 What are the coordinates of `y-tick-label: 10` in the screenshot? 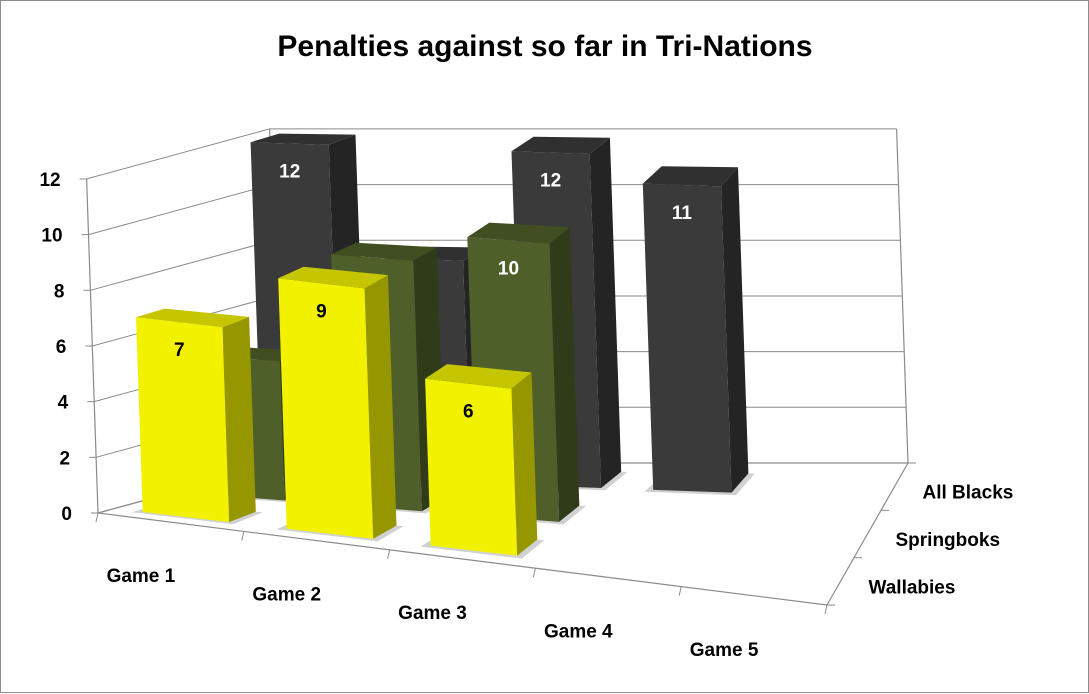 It's located at (51, 236).